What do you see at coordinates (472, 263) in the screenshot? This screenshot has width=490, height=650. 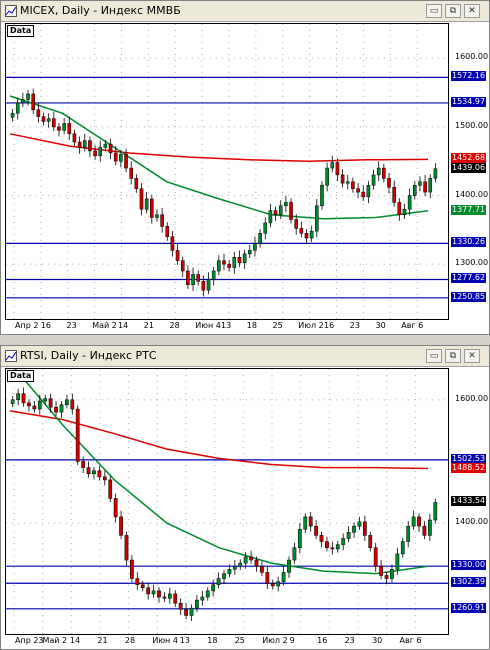 I see `price-tick-label: 1300.00` at bounding box center [472, 263].